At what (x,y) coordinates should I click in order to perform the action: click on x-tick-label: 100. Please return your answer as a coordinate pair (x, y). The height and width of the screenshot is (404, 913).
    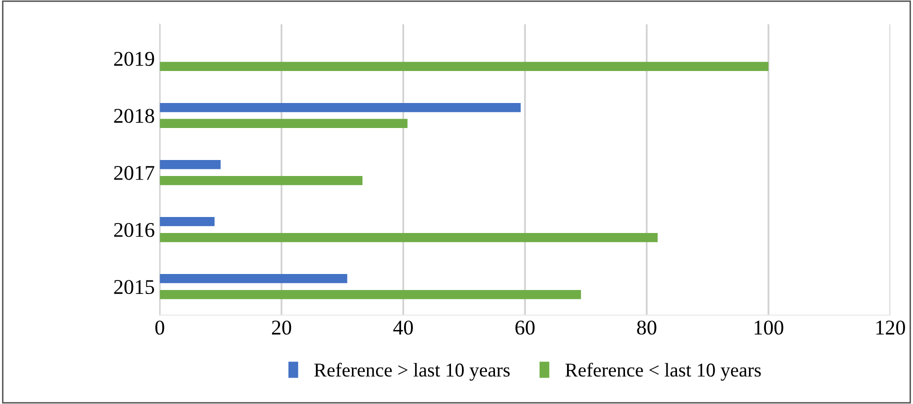
    Looking at the image, I should click on (769, 327).